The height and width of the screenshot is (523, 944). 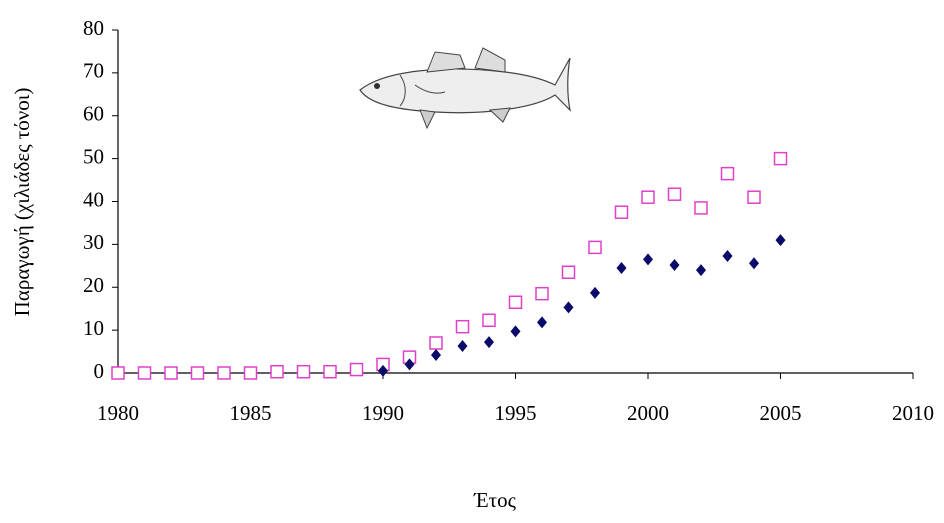 I want to click on y-tick-label: 0, so click(x=99, y=371).